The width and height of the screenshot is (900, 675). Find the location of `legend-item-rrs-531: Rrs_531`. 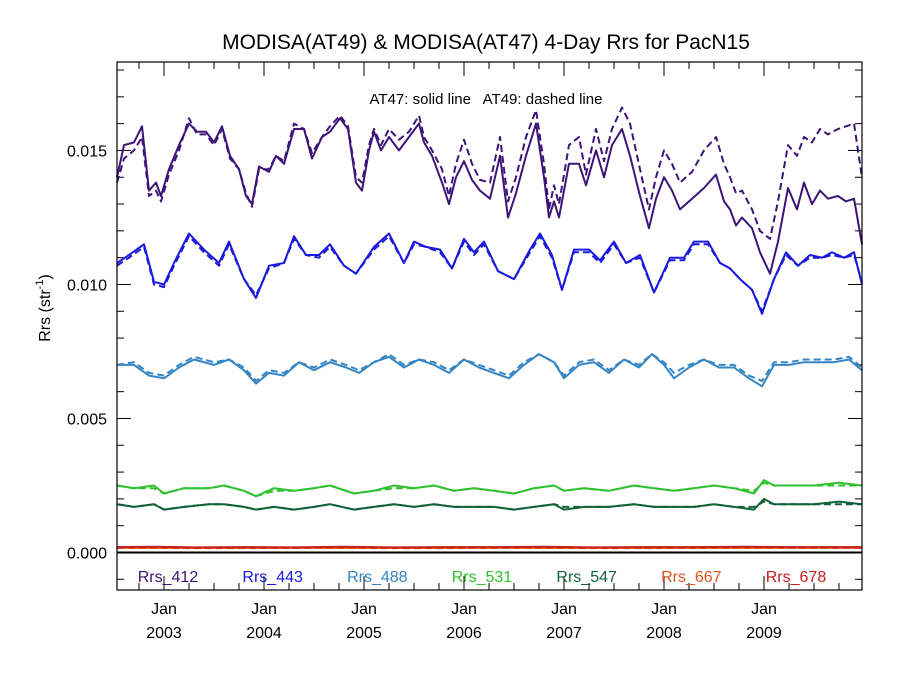

legend-item-rrs-531: Rrs_531 is located at coordinates (482, 577).